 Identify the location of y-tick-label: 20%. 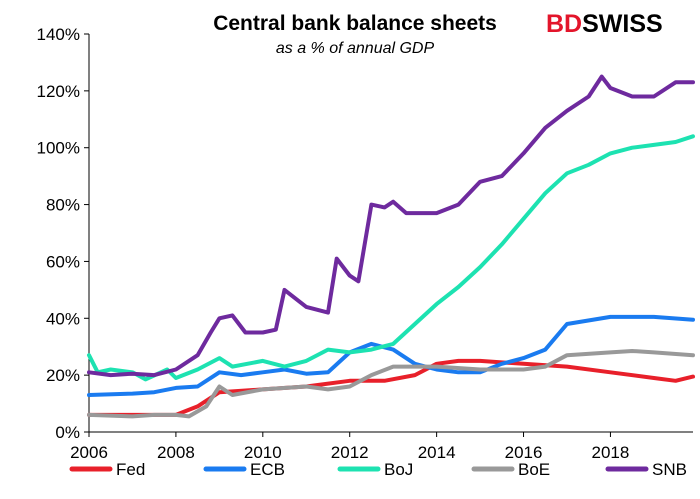
(63, 375).